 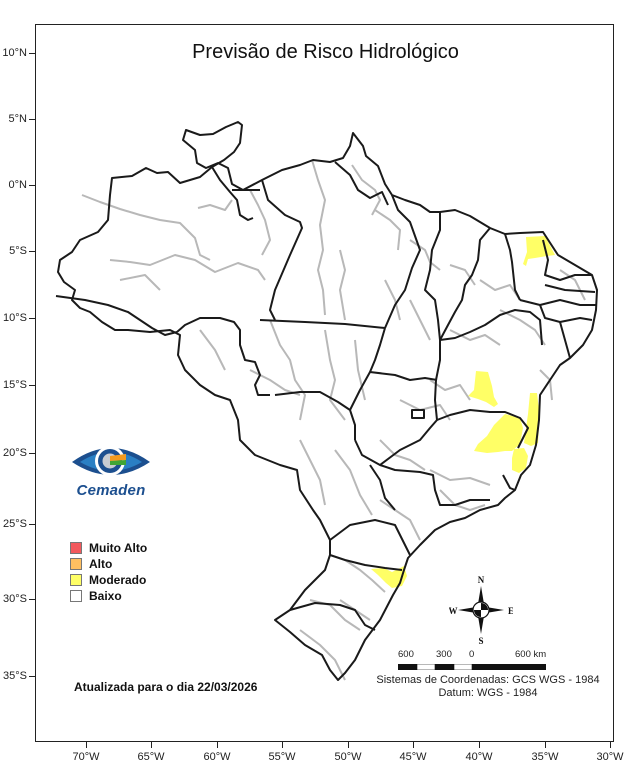 I want to click on risk-area-minas, so click(x=498, y=433).